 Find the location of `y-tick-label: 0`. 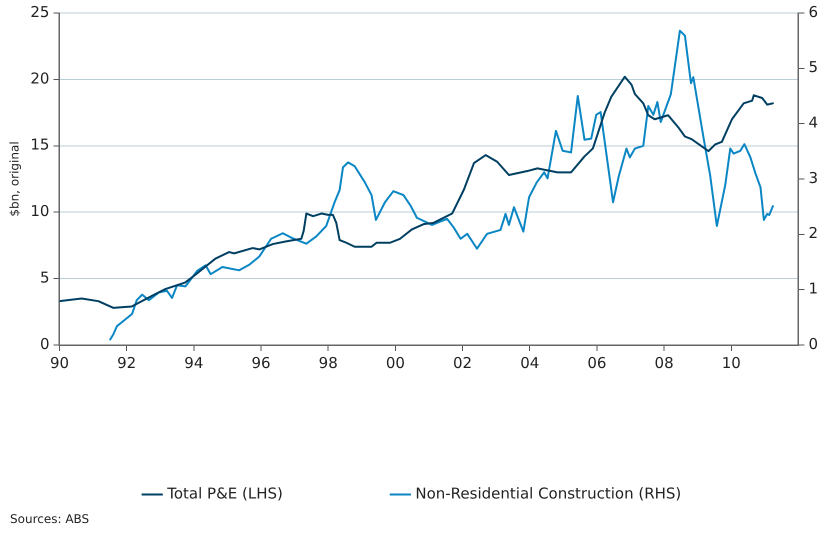

y-tick-label: 0 is located at coordinates (45, 343).